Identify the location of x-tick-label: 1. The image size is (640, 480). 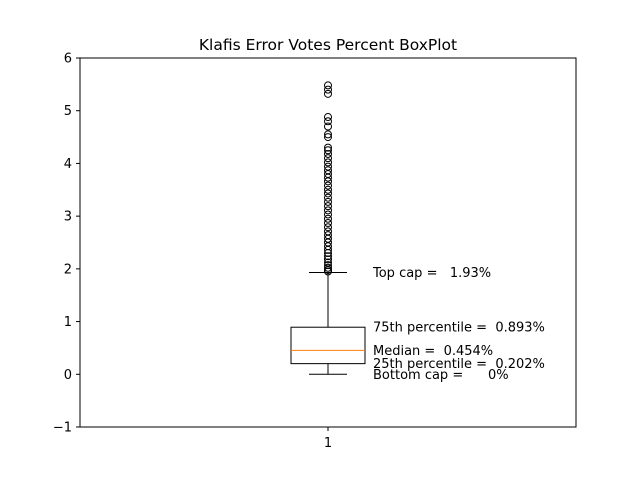
(328, 443).